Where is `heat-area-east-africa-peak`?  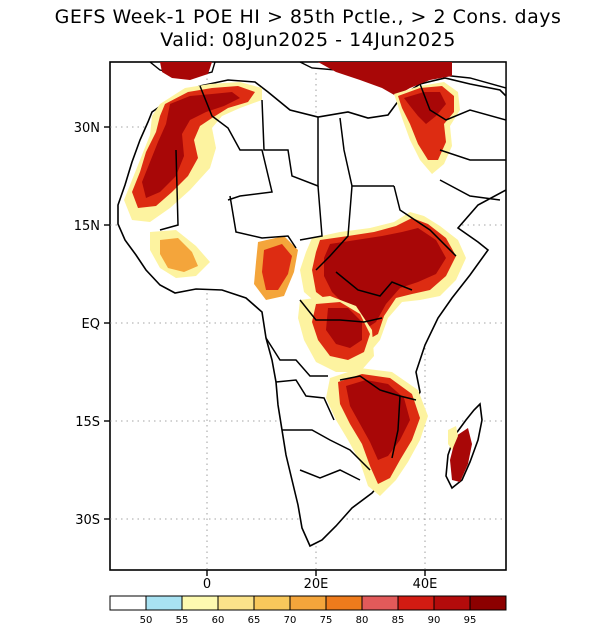
heat-area-east-africa-peak is located at coordinates (385, 279).